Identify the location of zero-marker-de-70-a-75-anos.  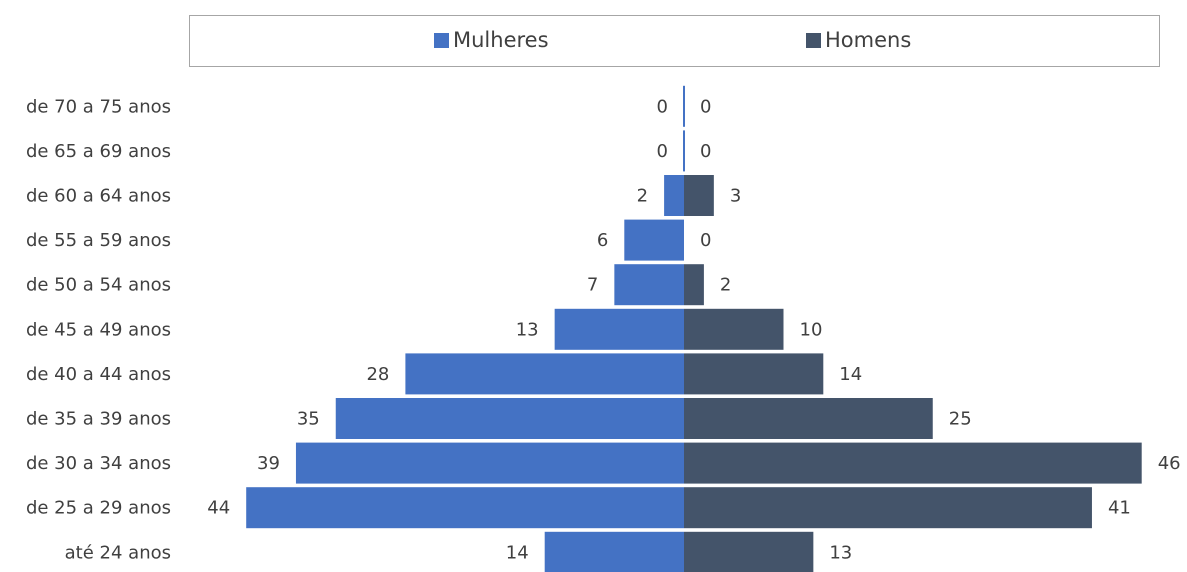
(684, 106).